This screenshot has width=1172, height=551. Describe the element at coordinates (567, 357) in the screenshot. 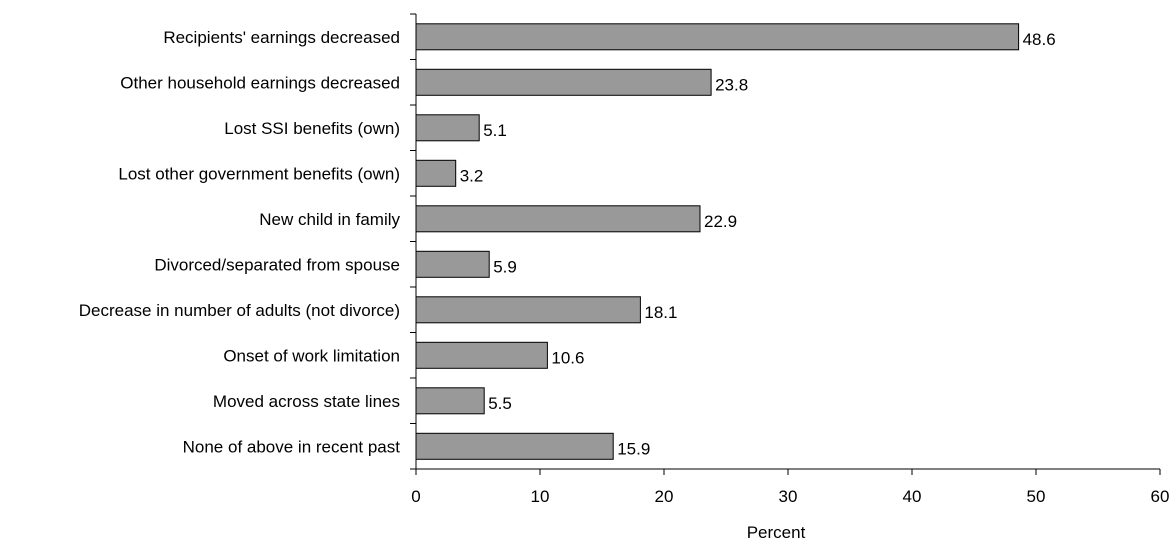

I see `bar-value-label: 10.6` at that location.